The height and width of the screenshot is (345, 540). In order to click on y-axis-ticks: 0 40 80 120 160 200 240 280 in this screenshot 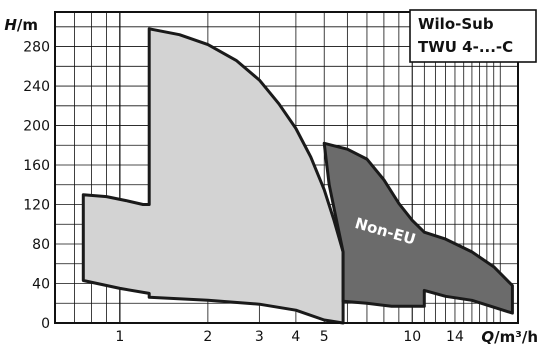, I will do `click(36, 186)`.